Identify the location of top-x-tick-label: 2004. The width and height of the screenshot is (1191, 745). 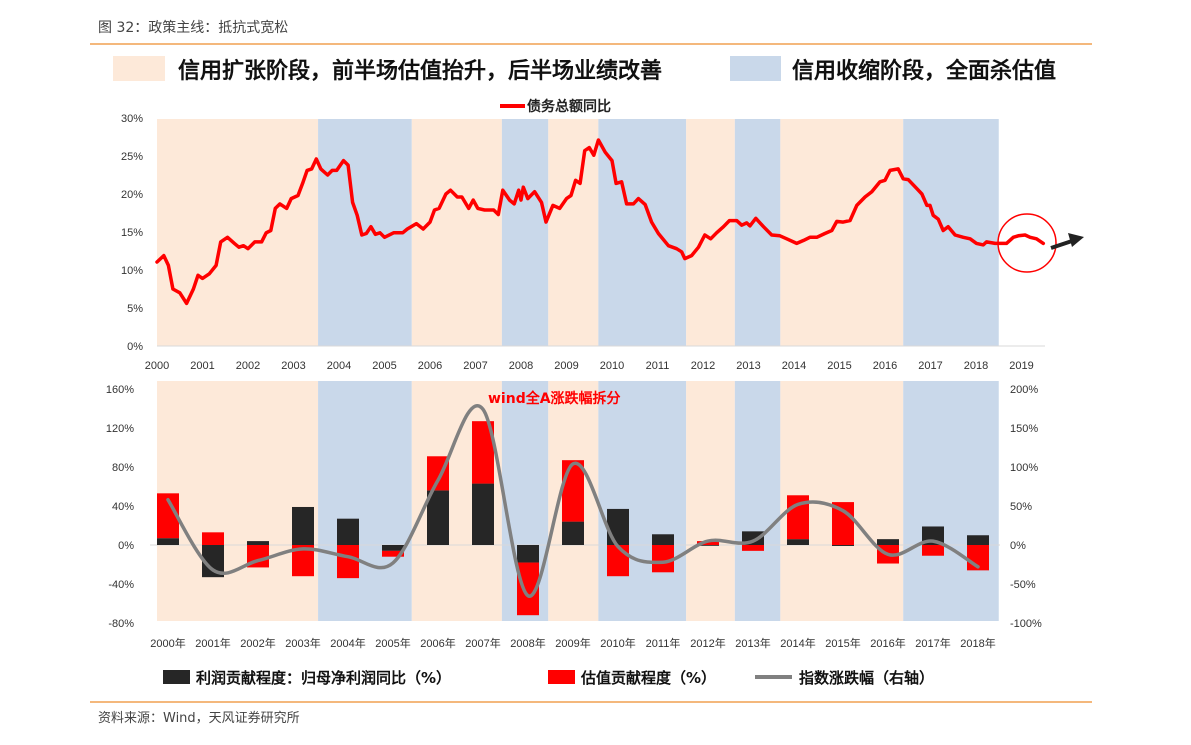
(339, 366).